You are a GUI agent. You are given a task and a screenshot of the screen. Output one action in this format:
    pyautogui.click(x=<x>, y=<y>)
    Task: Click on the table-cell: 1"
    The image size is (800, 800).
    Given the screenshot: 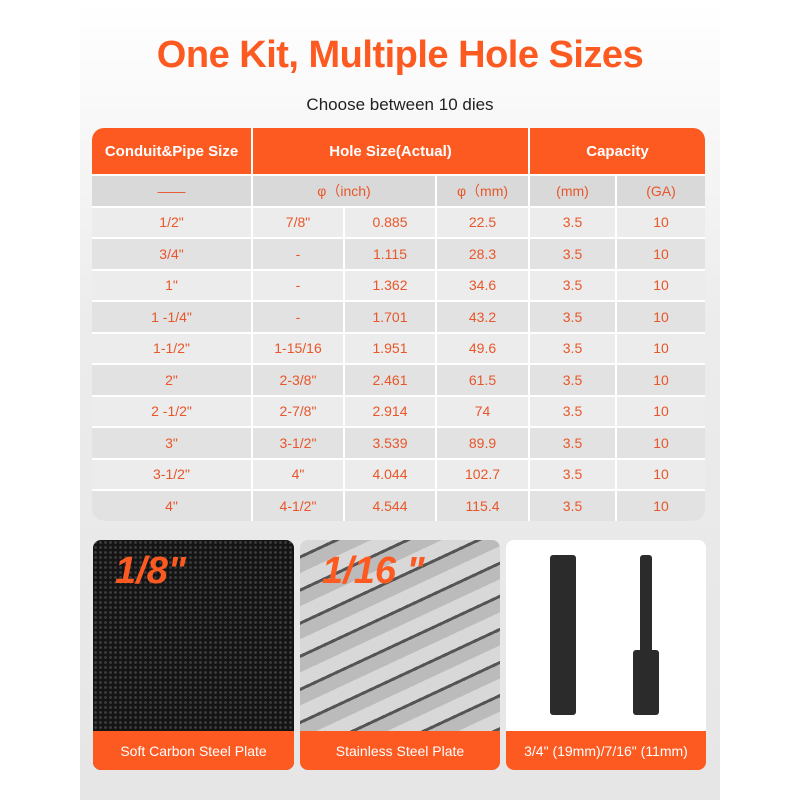 What is the action you would take?
    pyautogui.click(x=172, y=285)
    